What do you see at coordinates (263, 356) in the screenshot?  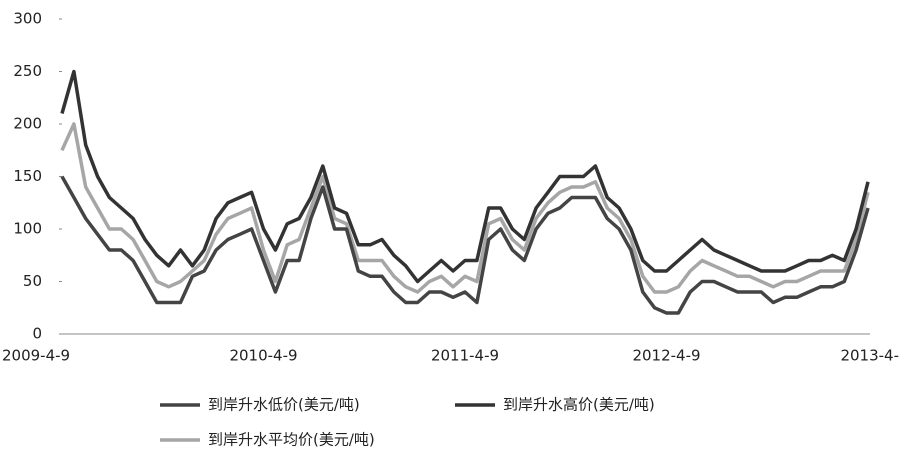 I see `x-tick-label: 2010-4-9` at bounding box center [263, 356].